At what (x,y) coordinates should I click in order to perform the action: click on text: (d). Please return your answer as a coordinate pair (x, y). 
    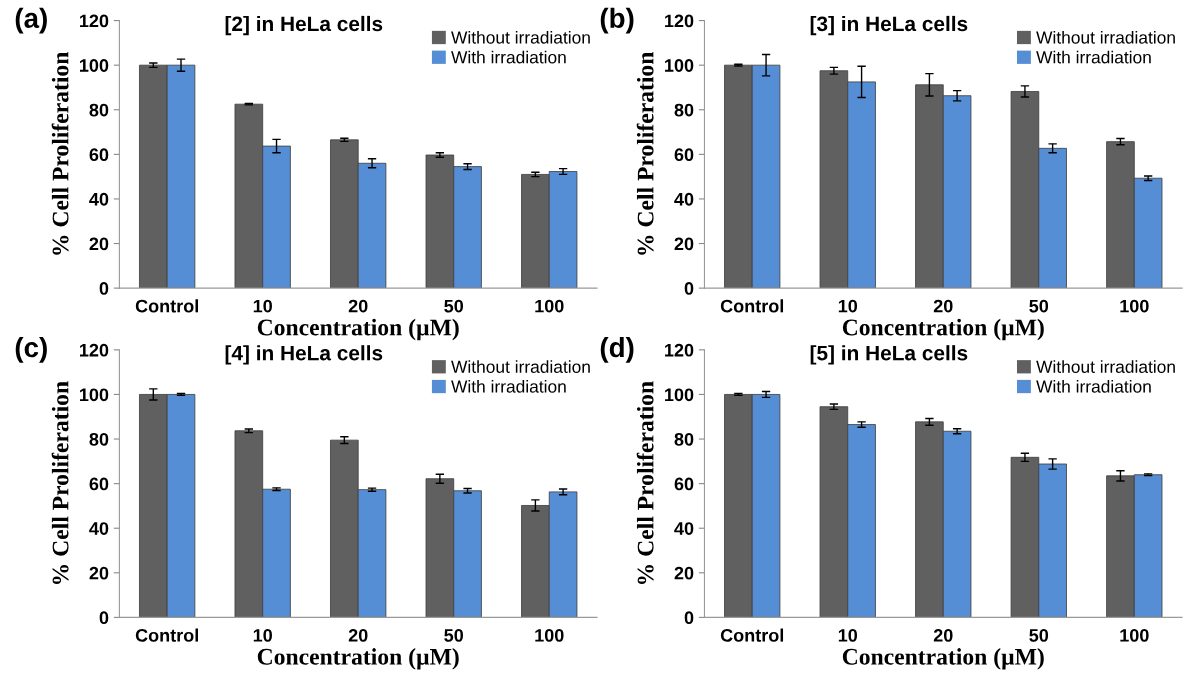
    Looking at the image, I should click on (617, 349).